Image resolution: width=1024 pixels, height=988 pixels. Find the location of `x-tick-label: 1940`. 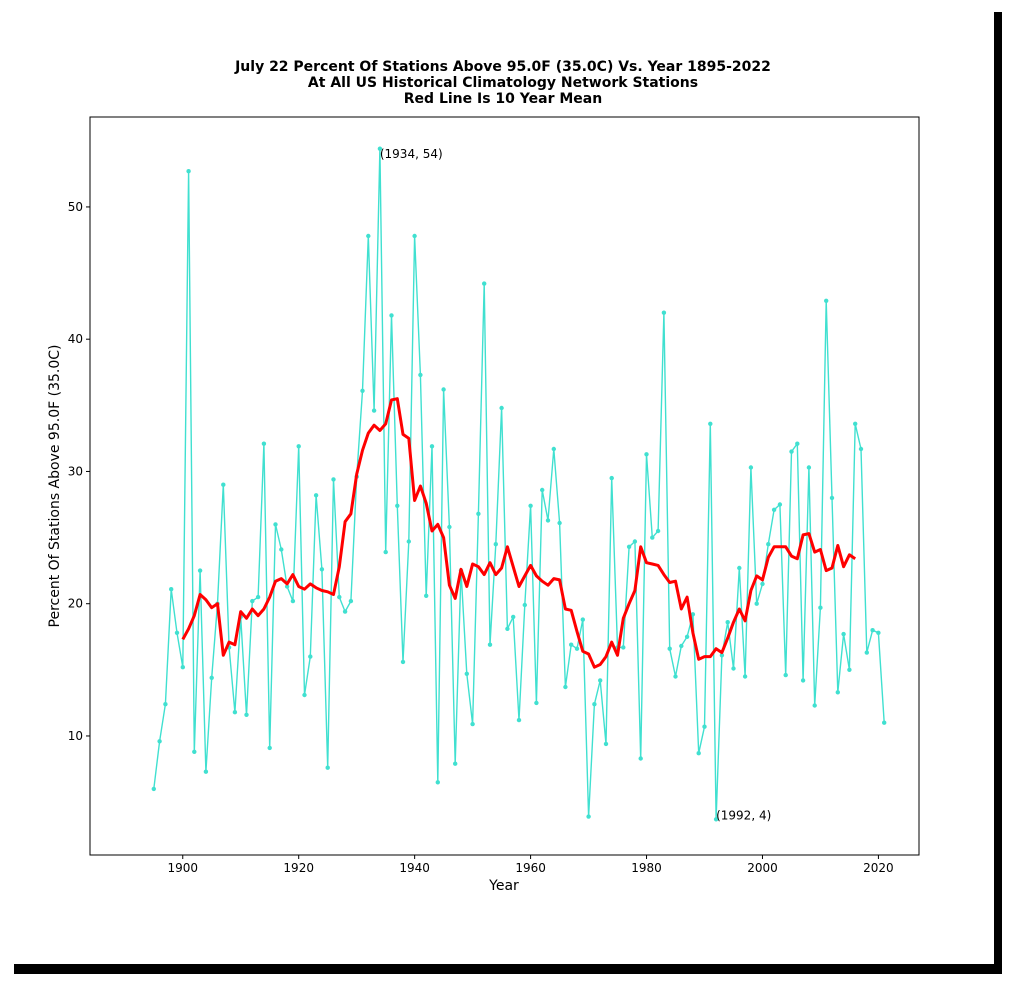

x-tick-label: 1940 is located at coordinates (414, 868).